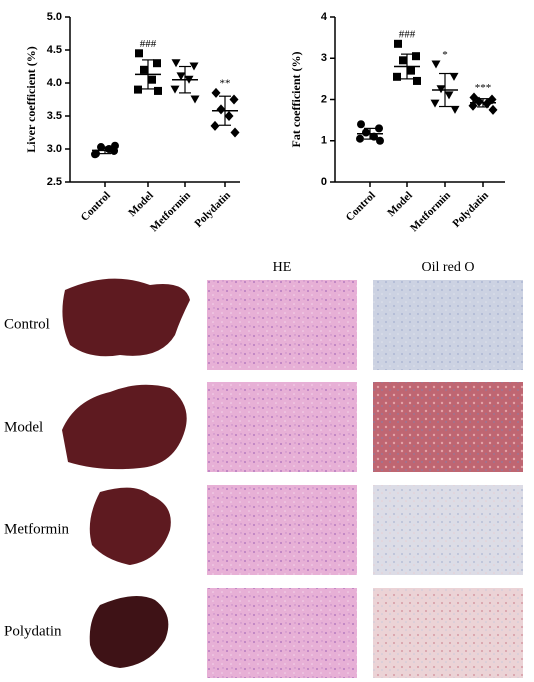  Describe the element at coordinates (324, 17) in the screenshot. I see `y-tick-label: 4` at that location.